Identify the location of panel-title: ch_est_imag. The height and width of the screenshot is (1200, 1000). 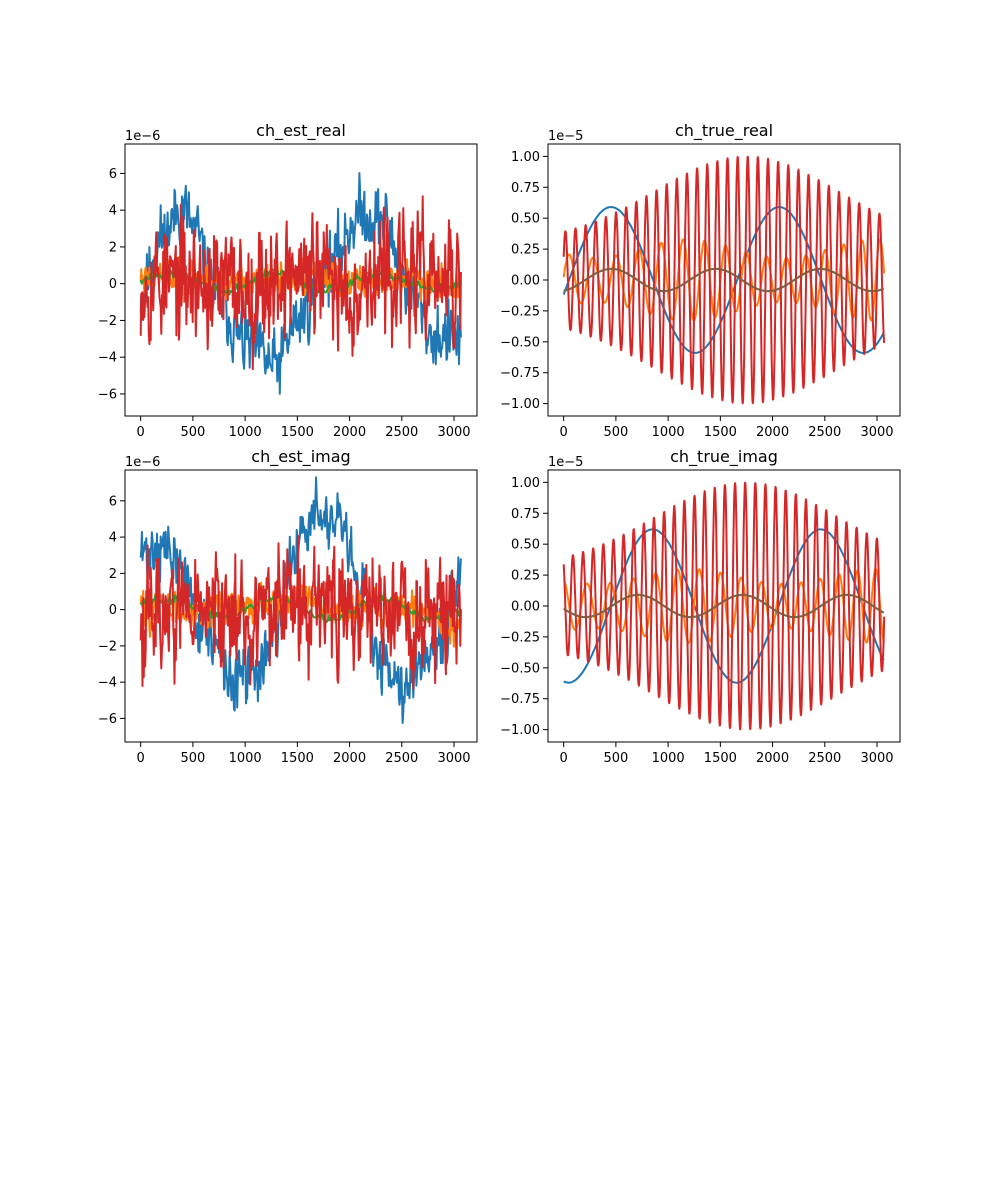
(300, 457).